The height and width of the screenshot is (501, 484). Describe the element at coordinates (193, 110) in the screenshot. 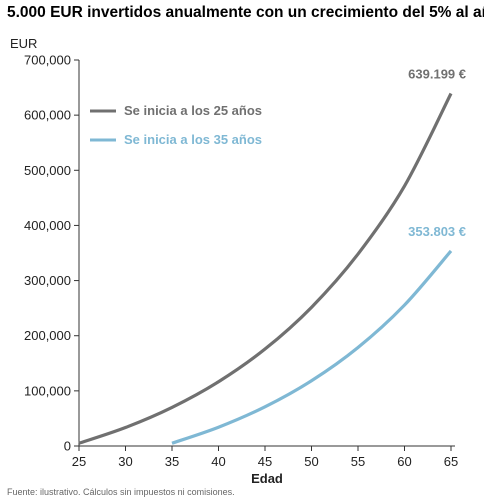

I see `legend-label-1: Se inicia a los 25 años` at that location.